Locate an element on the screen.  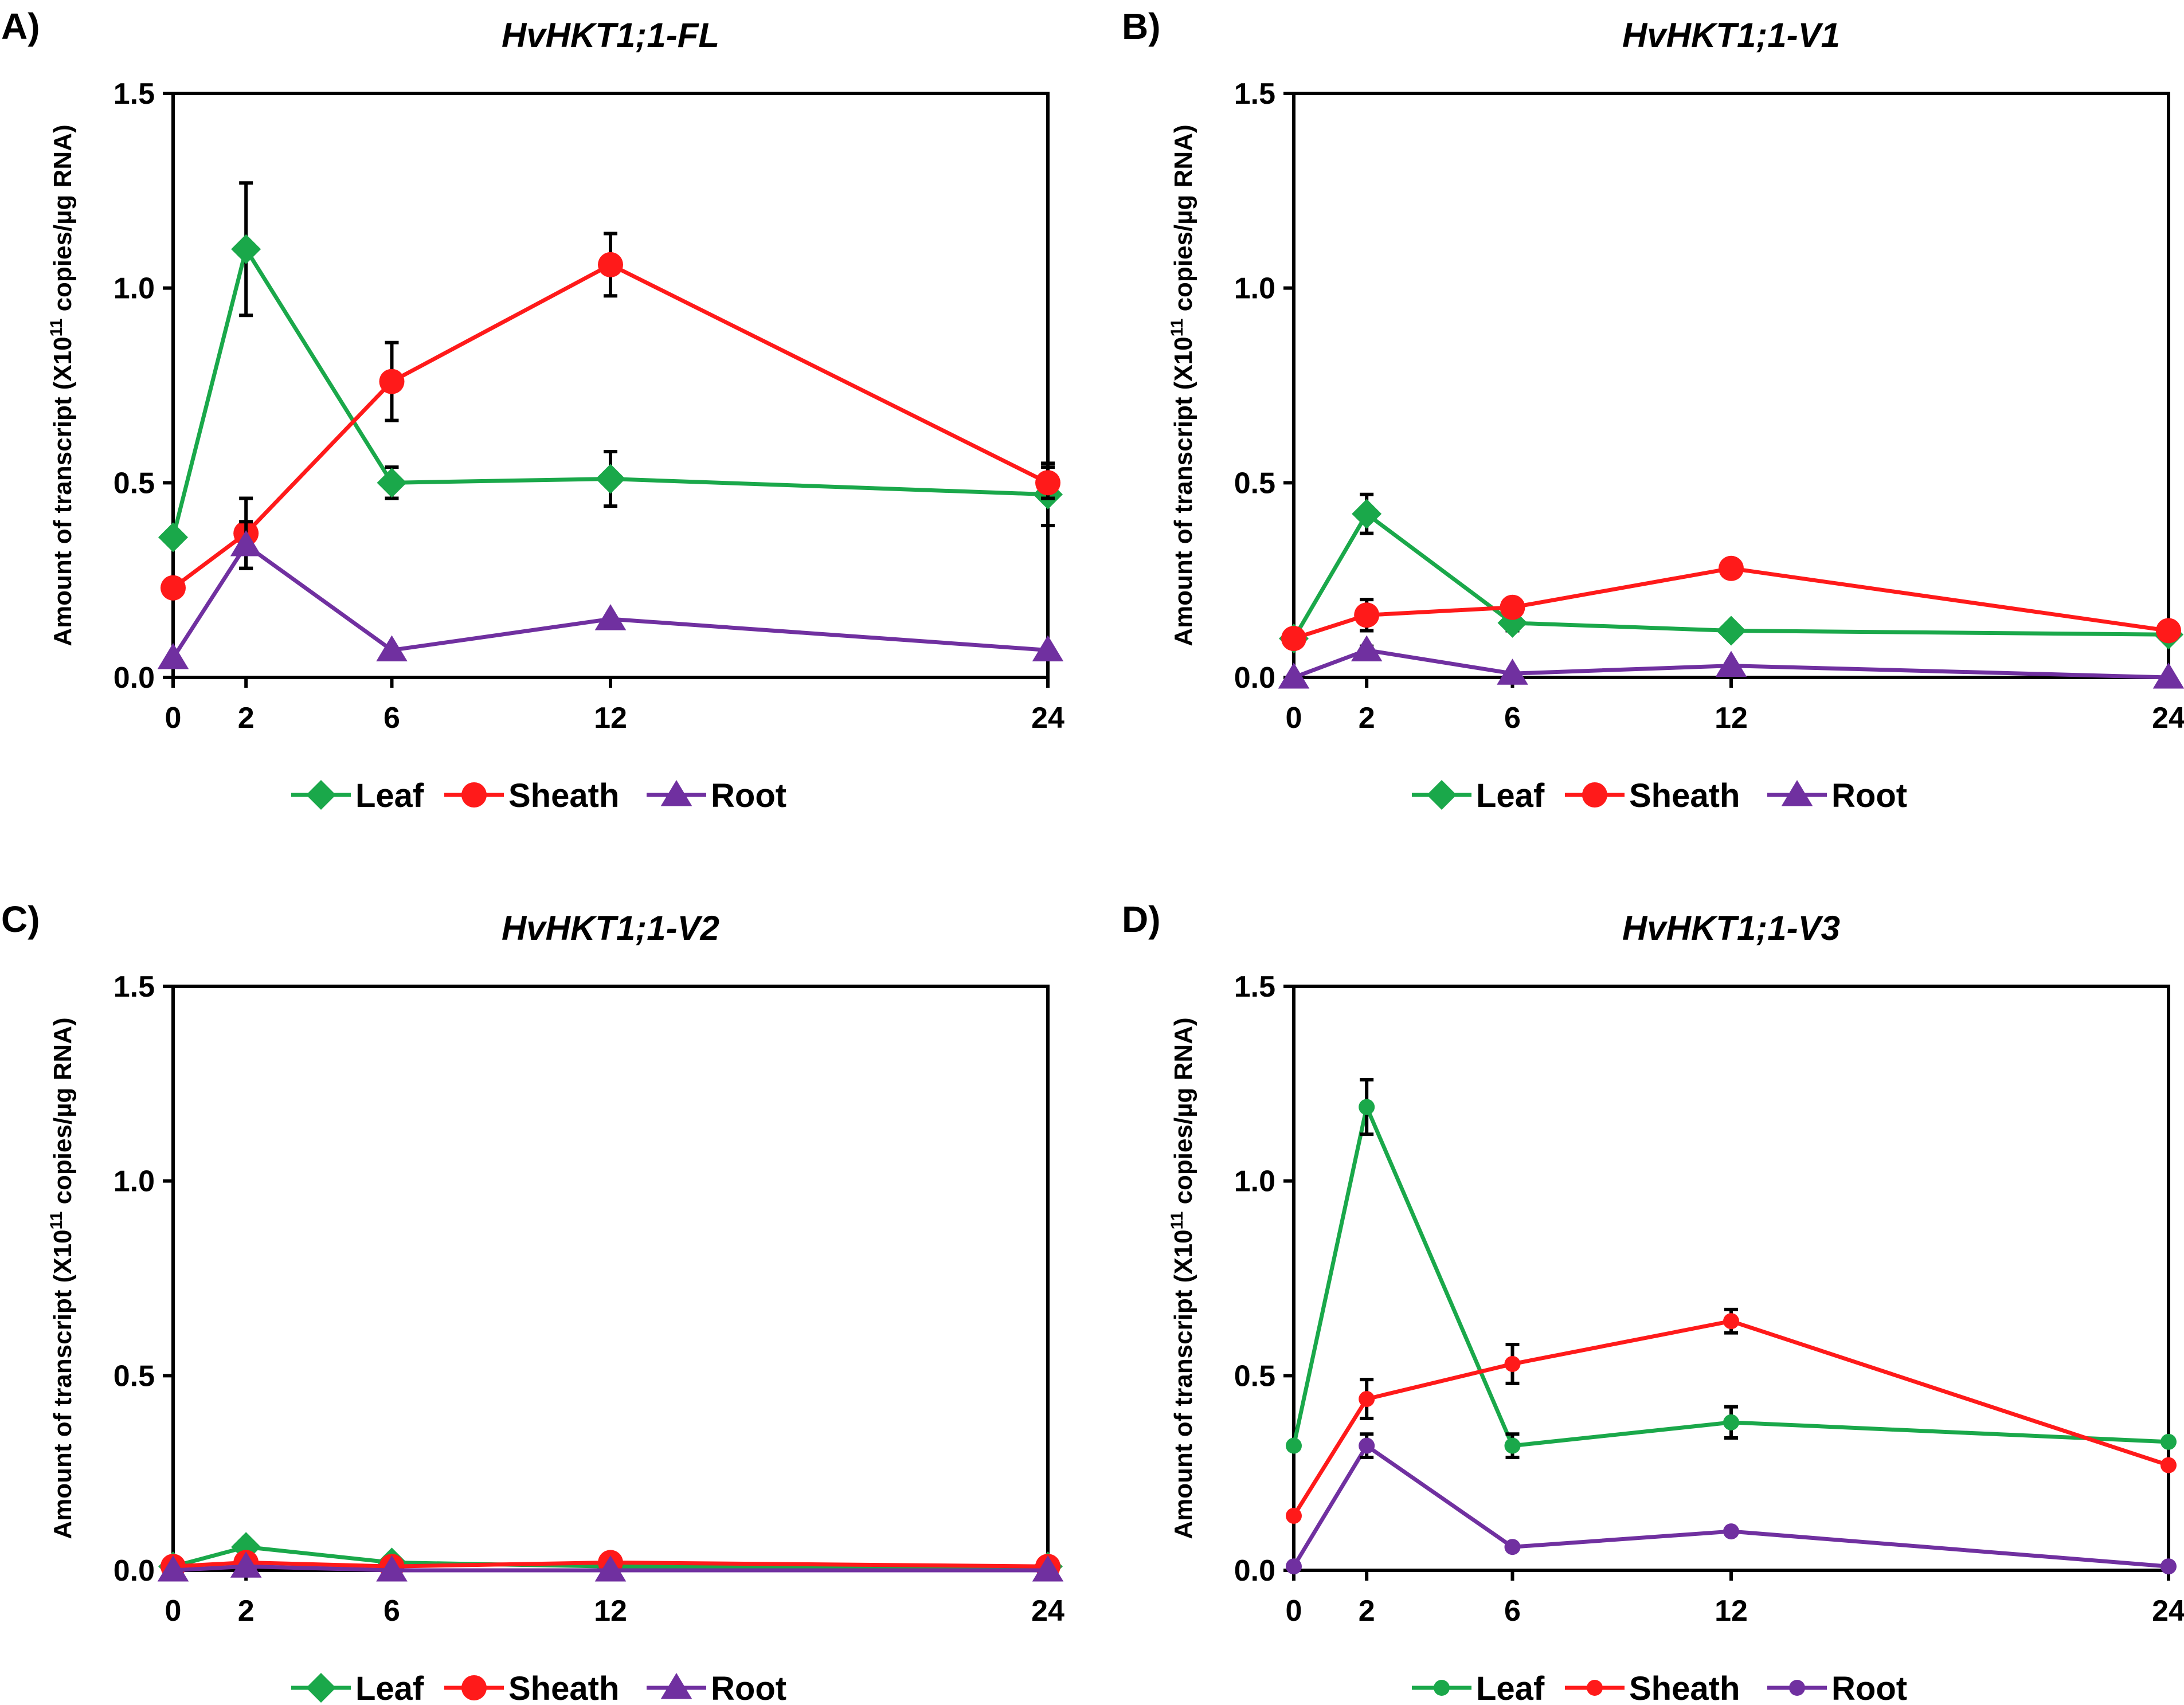
panel-letter: C) is located at coordinates (20, 919).